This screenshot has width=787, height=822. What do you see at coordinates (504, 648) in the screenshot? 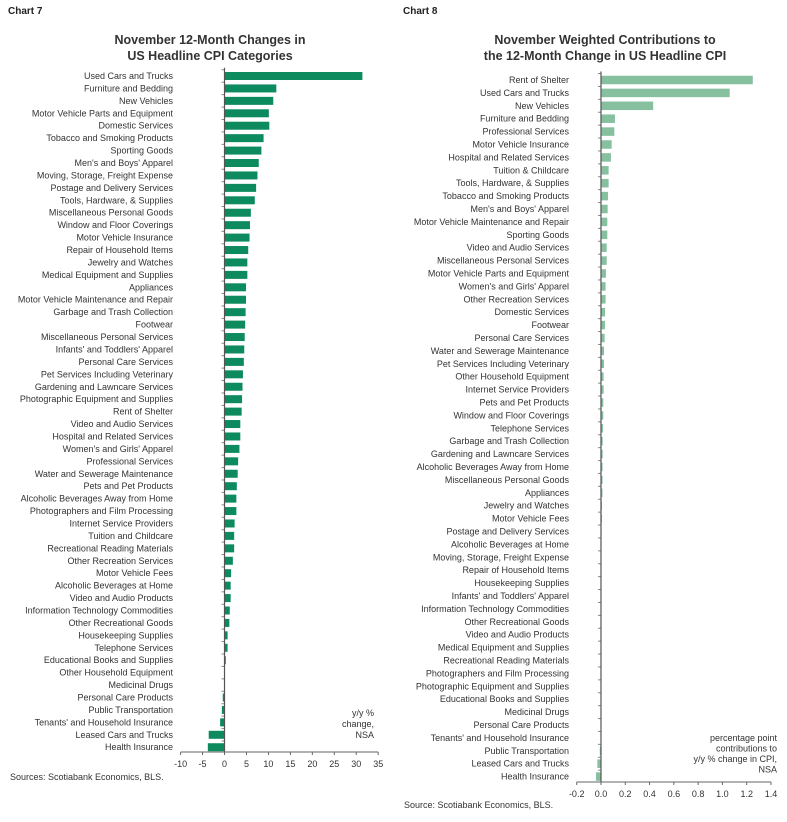
I see `chart8-category-label: Medical Equipment and Supplies` at bounding box center [504, 648].